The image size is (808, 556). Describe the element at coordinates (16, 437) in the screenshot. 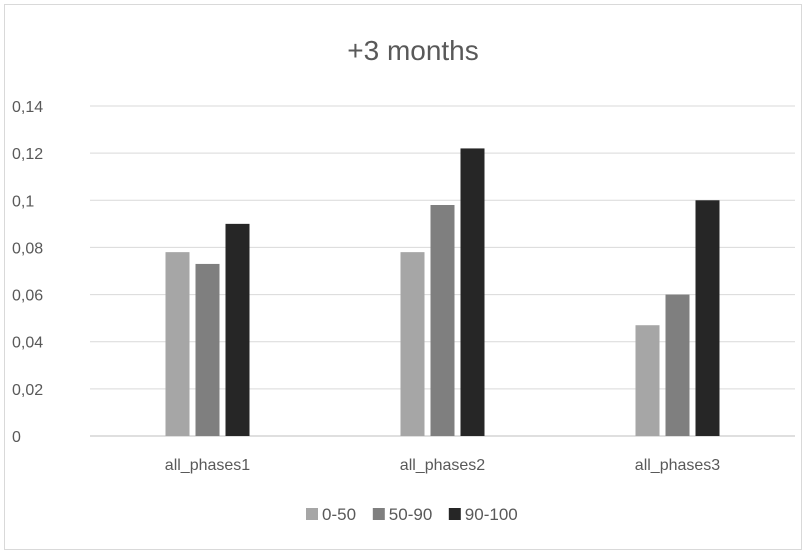

I see `y-tick-label: 0` at that location.